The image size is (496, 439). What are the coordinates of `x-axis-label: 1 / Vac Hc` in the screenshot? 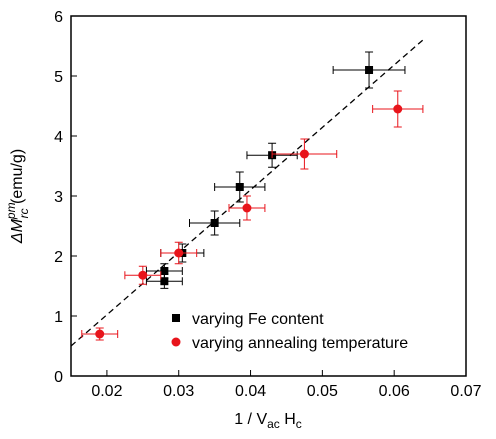 It's located at (268, 421).